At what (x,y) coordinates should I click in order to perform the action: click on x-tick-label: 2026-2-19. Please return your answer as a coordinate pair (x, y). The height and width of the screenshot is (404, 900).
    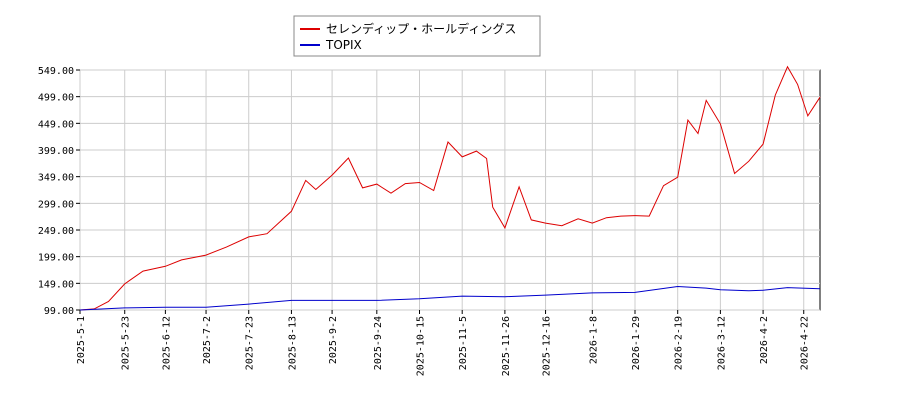
    Looking at the image, I should click on (679, 343).